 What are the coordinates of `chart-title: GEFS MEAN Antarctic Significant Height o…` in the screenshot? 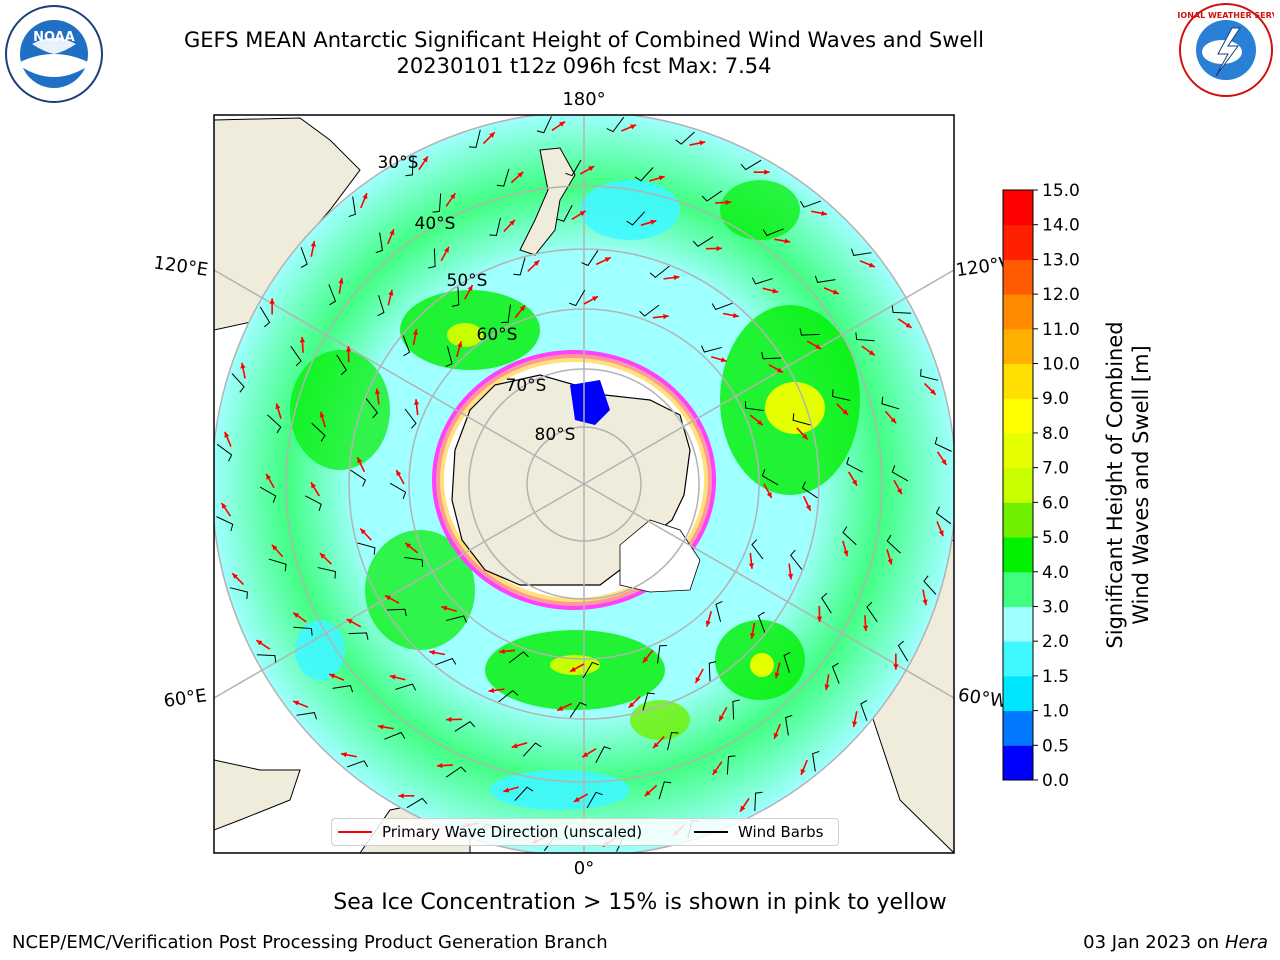 It's located at (584, 40).